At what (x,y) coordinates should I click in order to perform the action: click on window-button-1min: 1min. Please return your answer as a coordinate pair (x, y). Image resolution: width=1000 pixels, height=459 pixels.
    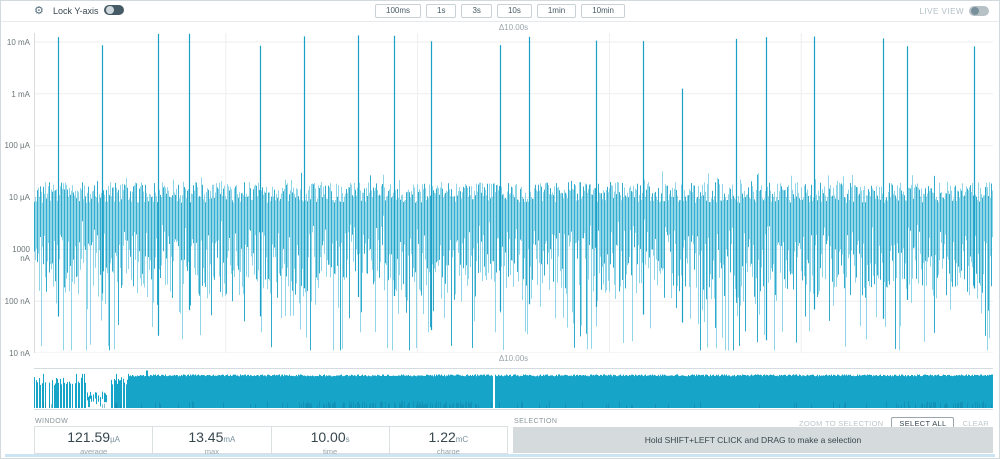
    Looking at the image, I should click on (556, 11).